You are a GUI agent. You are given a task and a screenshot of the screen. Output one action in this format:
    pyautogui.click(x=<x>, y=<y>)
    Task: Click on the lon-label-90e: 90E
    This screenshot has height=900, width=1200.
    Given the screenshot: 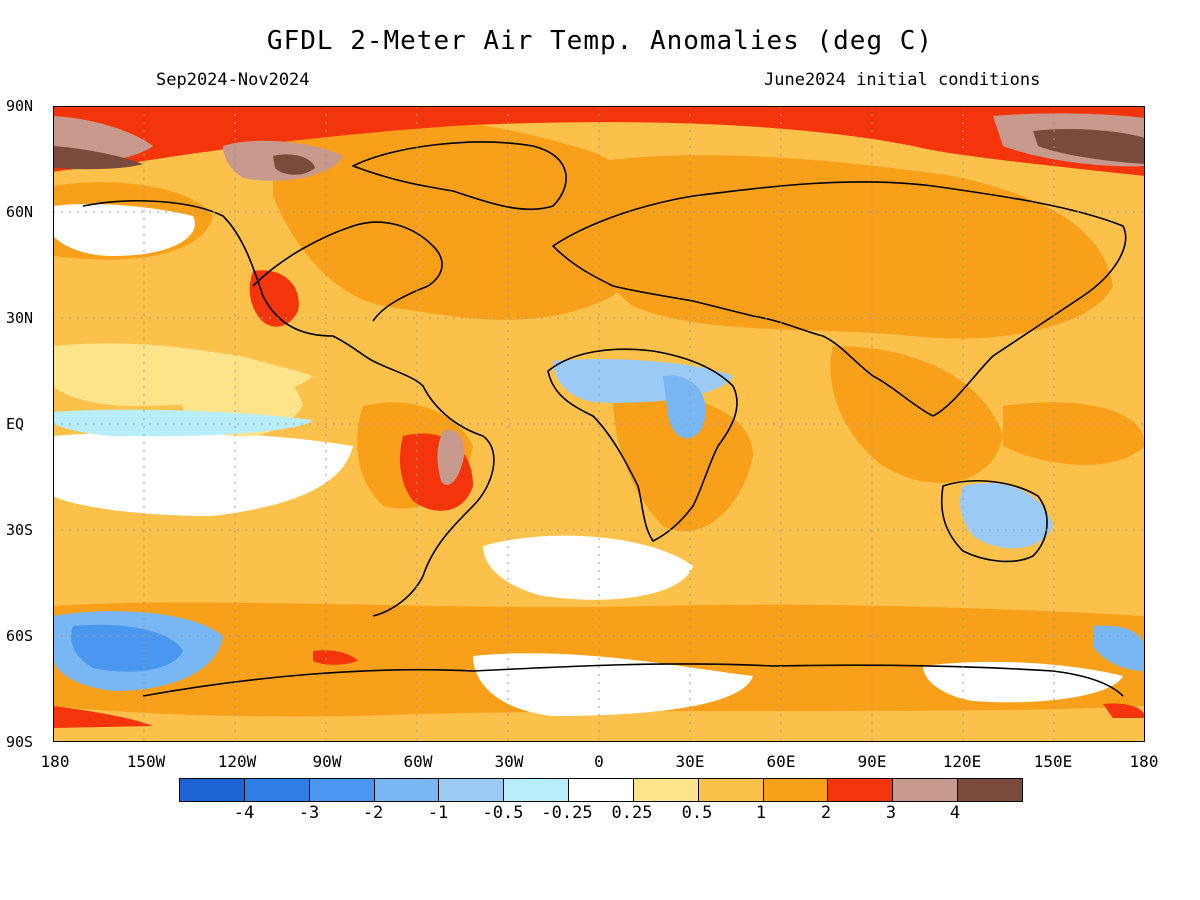 What is the action you would take?
    pyautogui.click(x=872, y=761)
    